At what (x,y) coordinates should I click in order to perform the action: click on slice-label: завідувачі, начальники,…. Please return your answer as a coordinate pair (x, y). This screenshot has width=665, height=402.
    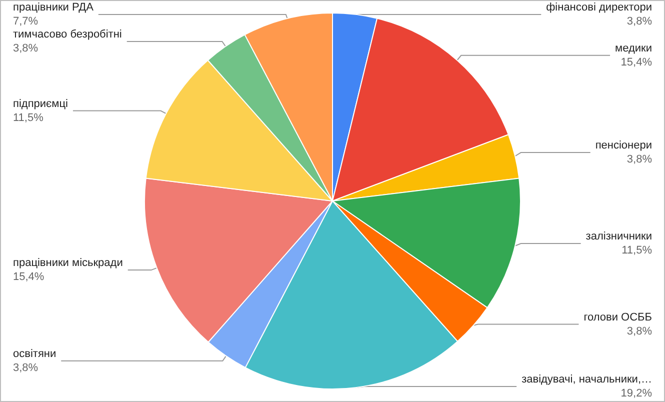
    Looking at the image, I should click on (587, 380).